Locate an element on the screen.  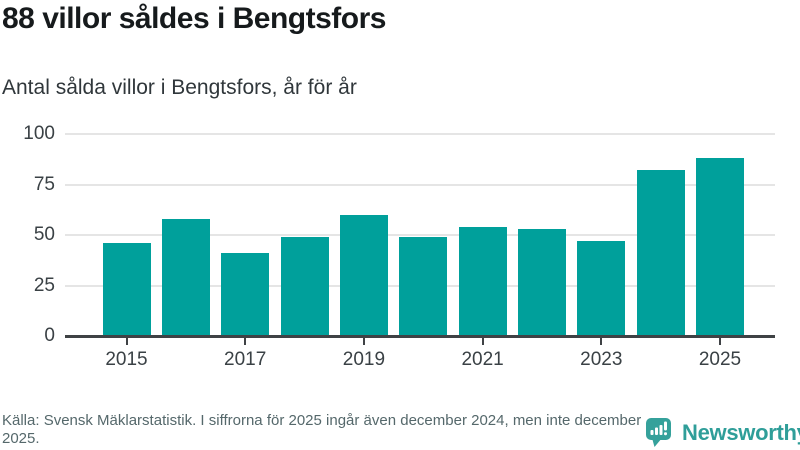
x-tick-2019 is located at coordinates (363, 341).